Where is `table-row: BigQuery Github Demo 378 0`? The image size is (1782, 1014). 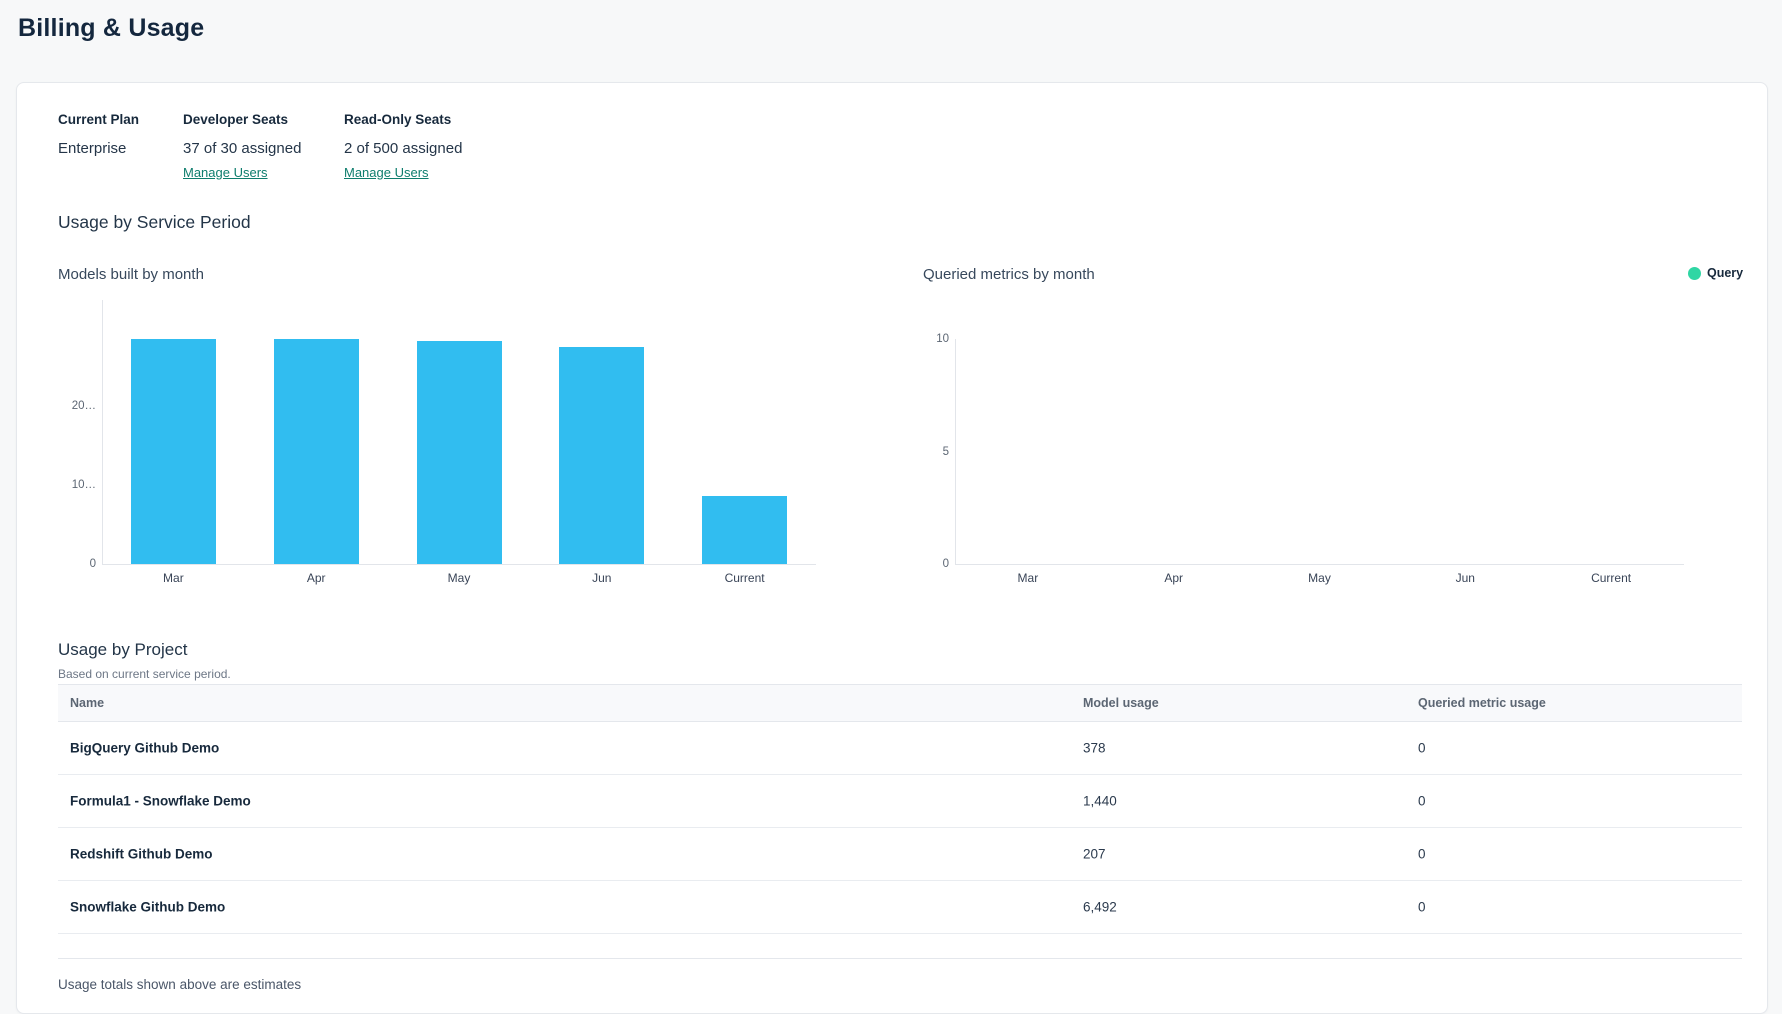 table-row: BigQuery Github Demo 378 0 is located at coordinates (900, 748).